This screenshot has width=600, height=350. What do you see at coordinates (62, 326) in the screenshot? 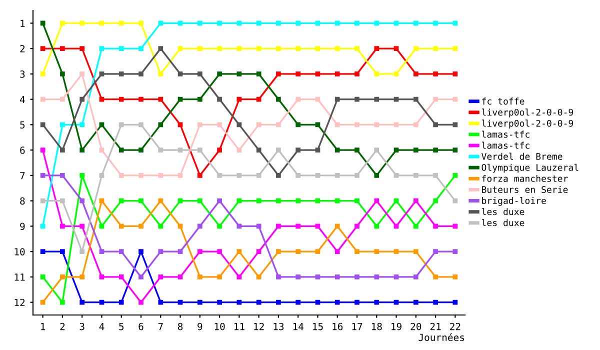
I see `x-tick-label: 2` at bounding box center [62, 326].